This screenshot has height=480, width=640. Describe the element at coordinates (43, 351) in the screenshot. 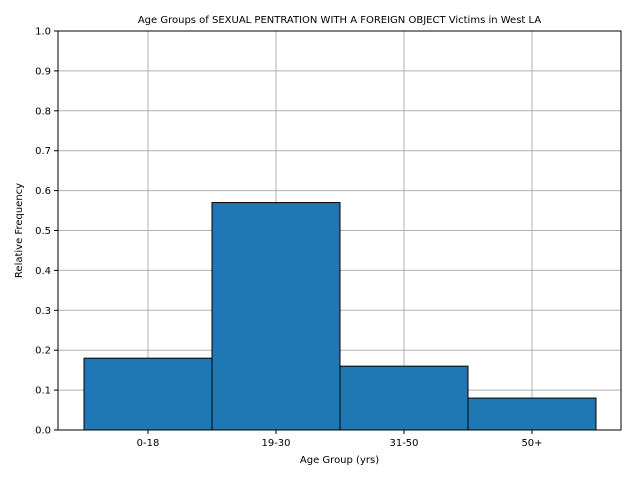

I see `y-tick-label: 0.2` at that location.